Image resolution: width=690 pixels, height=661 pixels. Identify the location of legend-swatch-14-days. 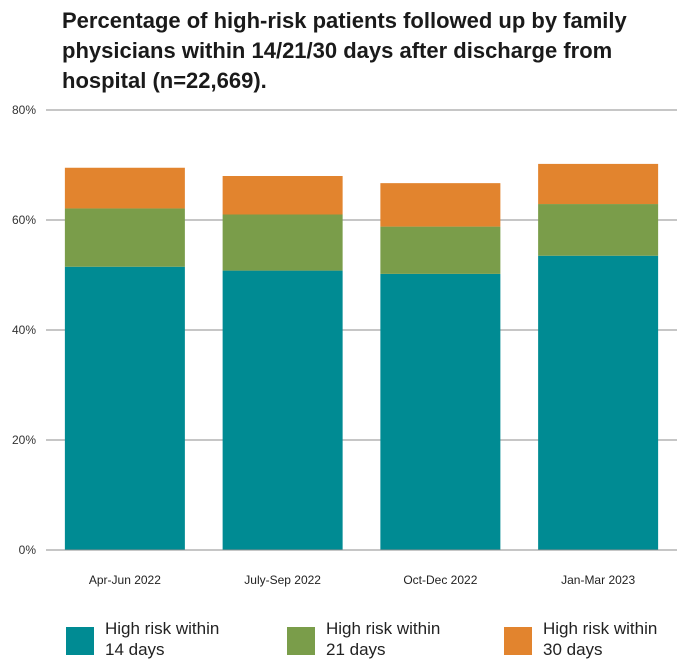
(80, 641).